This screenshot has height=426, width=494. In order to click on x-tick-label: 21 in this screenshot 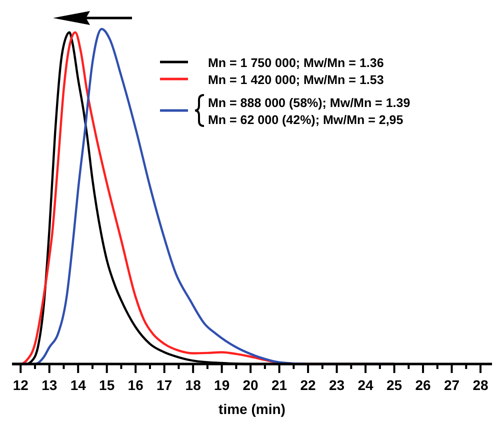, I will do `click(280, 385)`.